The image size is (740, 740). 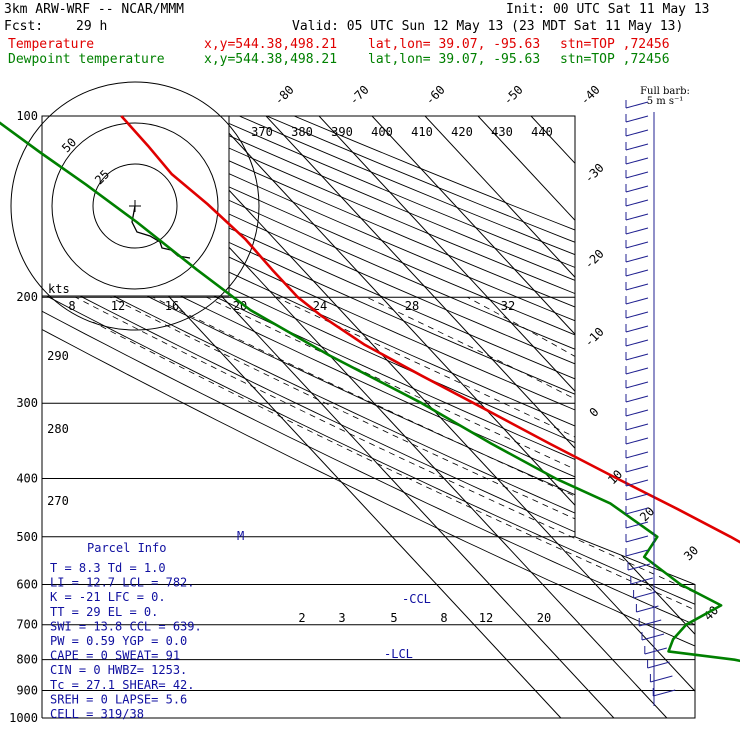 I want to click on isotherm-label: 0, so click(x=594, y=412).